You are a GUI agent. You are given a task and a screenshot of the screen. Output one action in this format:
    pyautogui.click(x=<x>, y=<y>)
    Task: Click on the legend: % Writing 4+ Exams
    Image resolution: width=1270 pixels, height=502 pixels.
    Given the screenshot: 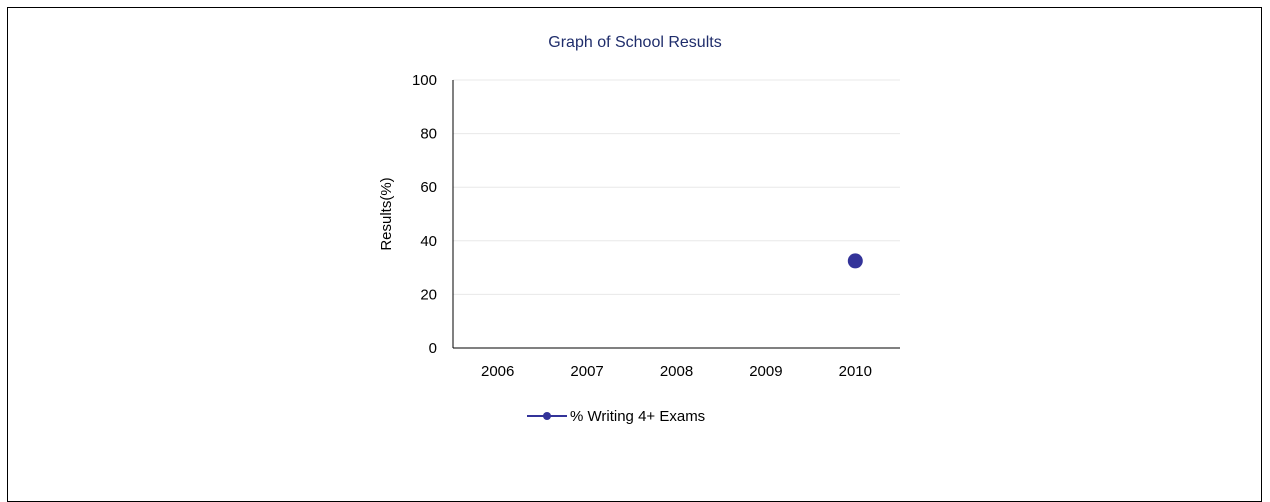 What is the action you would take?
    pyautogui.click(x=616, y=416)
    